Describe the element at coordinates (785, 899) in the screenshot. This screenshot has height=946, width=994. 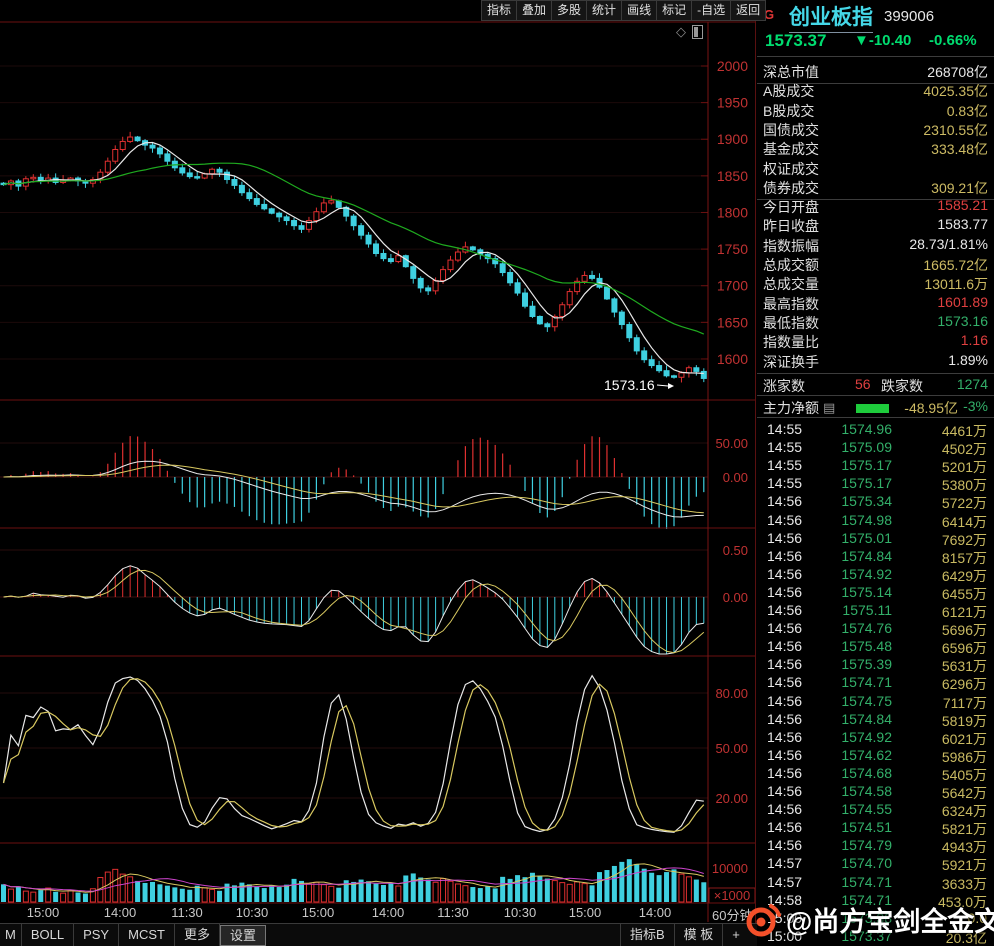
I see `tick-time: 14:58` at that location.